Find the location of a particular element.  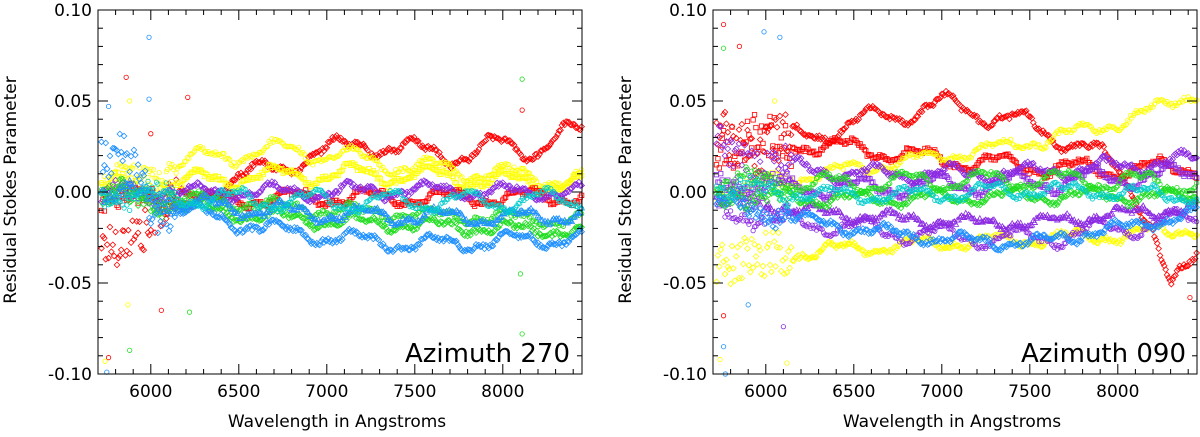

y-tick-label: 0.00 is located at coordinates (73, 193).